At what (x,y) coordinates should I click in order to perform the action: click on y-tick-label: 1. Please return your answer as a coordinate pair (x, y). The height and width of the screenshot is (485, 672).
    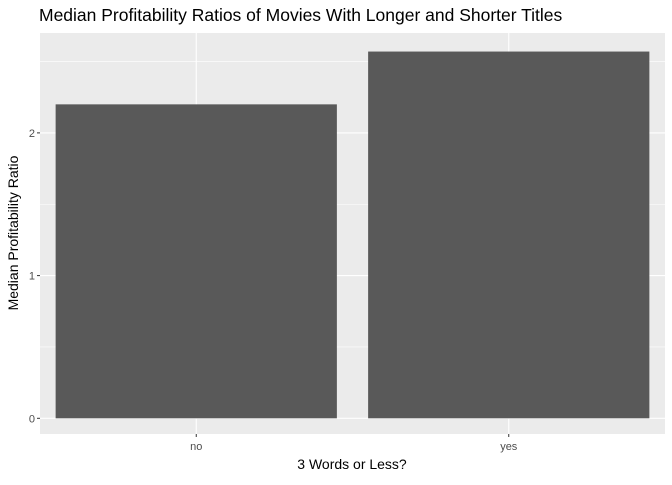
    Looking at the image, I should click on (32, 277).